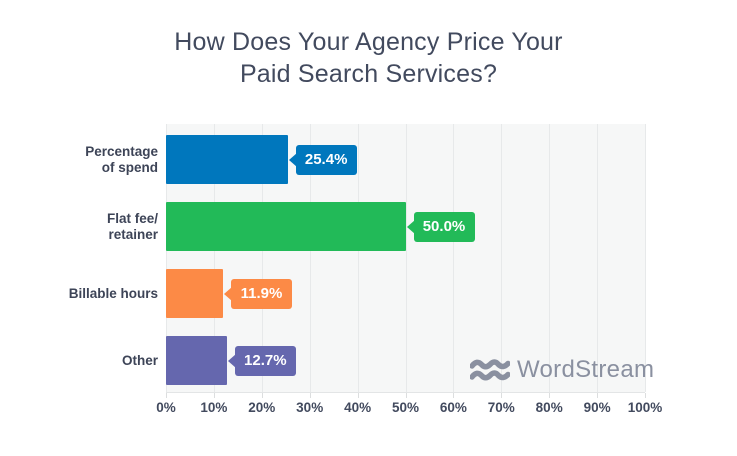  I want to click on bar-billable-hours, so click(194, 293).